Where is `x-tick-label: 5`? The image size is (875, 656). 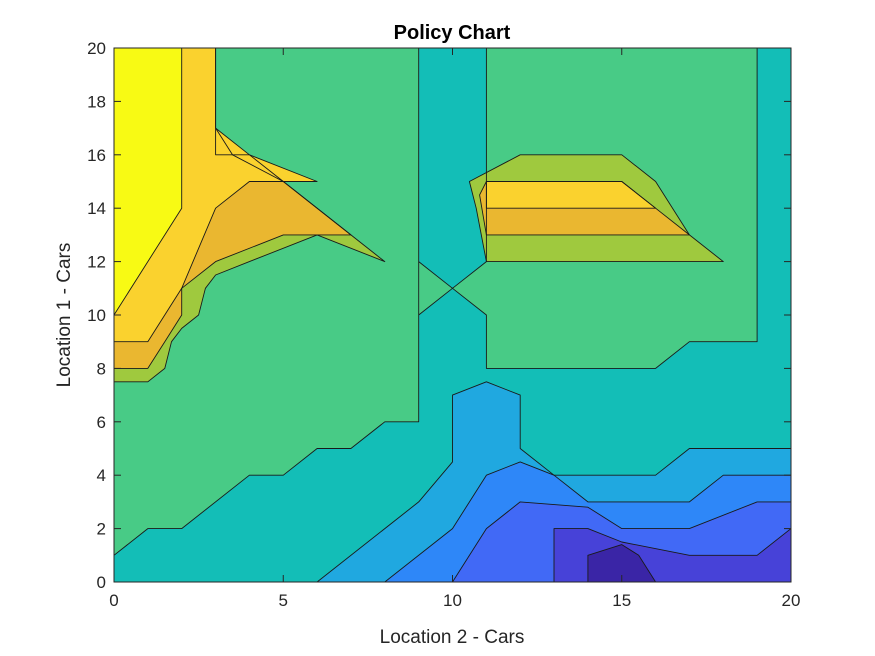
x-tick-label: 5 is located at coordinates (283, 600).